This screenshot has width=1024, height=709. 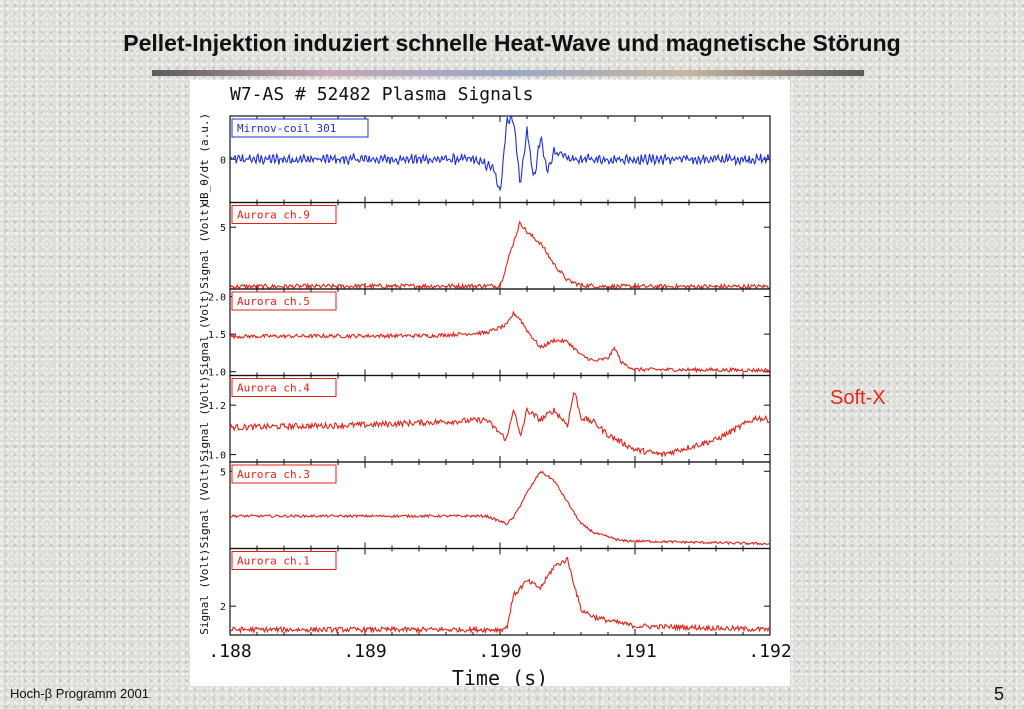 I want to click on x-axis-label: Time (s), so click(x=500, y=676).